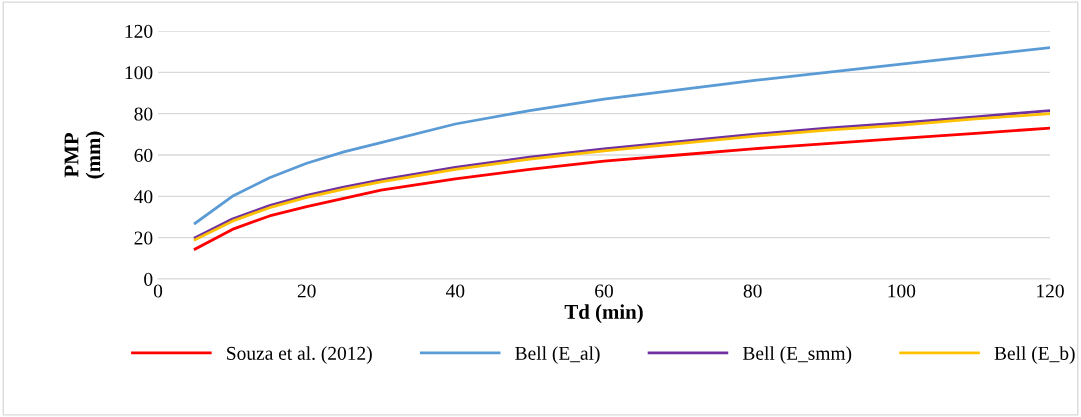 This screenshot has width=1081, height=417. Describe the element at coordinates (557, 355) in the screenshot. I see `legend-label: Bell (E_al)` at that location.